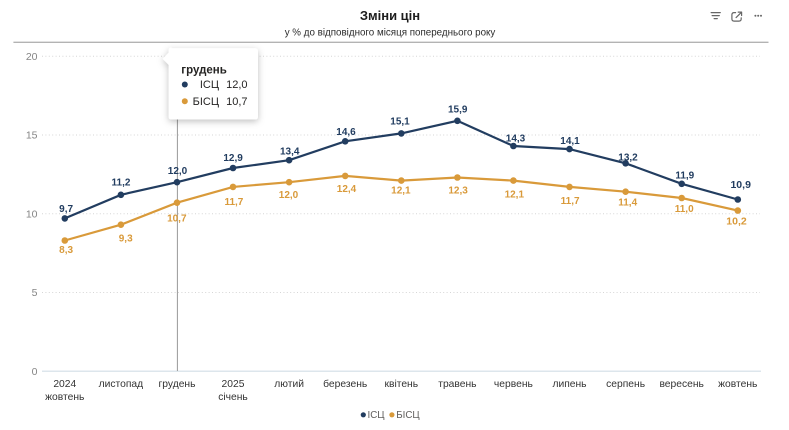 The width and height of the screenshot is (789, 430). What do you see at coordinates (35, 372) in the screenshot?
I see `svg-text: 0` at bounding box center [35, 372].